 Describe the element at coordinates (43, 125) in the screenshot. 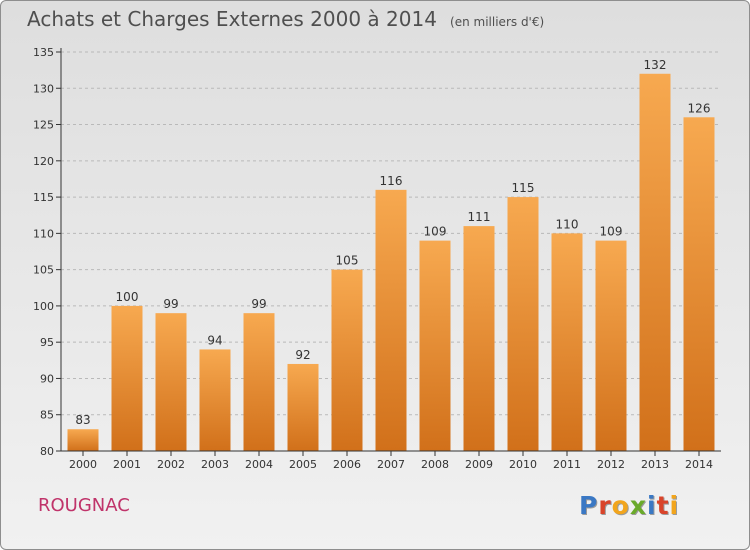

I see `y-tick-label: 125` at that location.